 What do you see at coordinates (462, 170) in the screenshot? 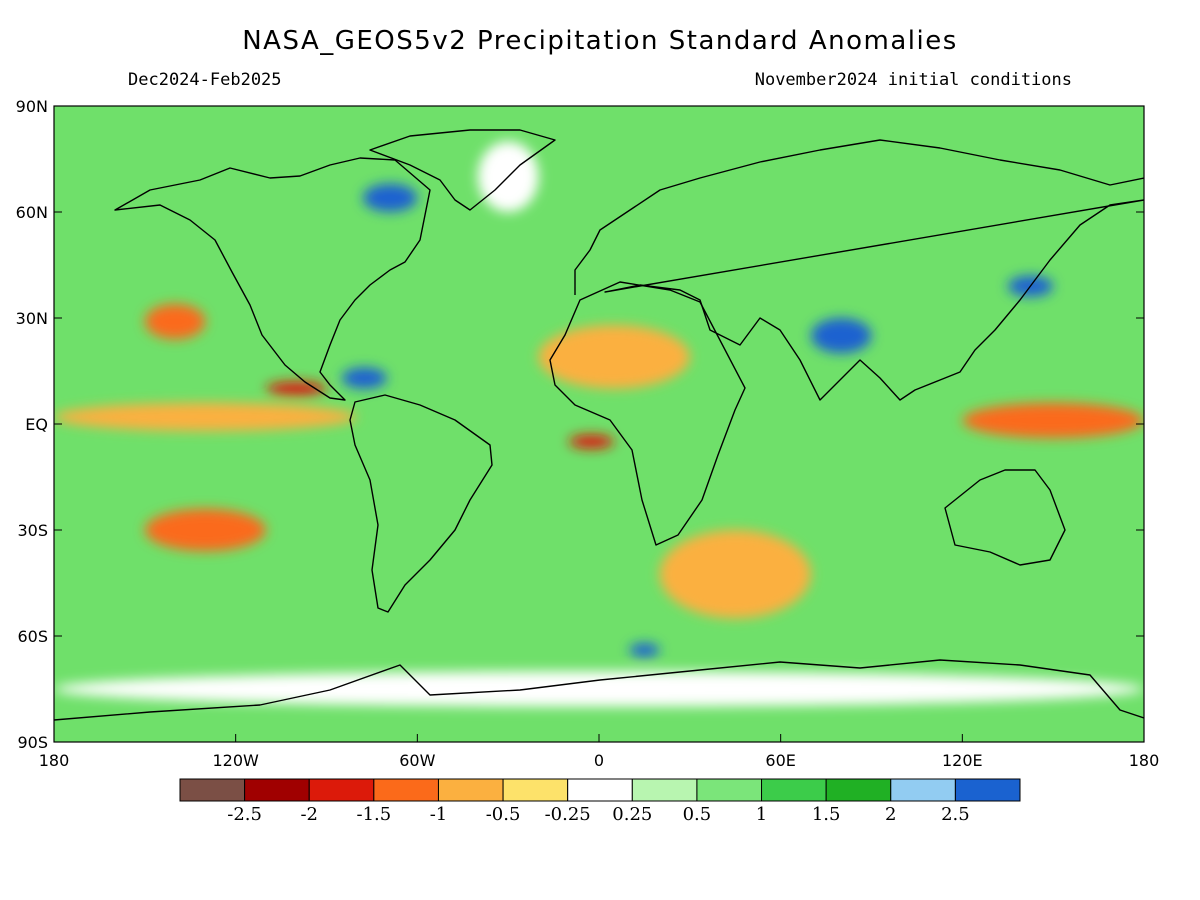
I see `coastline-greenland` at bounding box center [462, 170].